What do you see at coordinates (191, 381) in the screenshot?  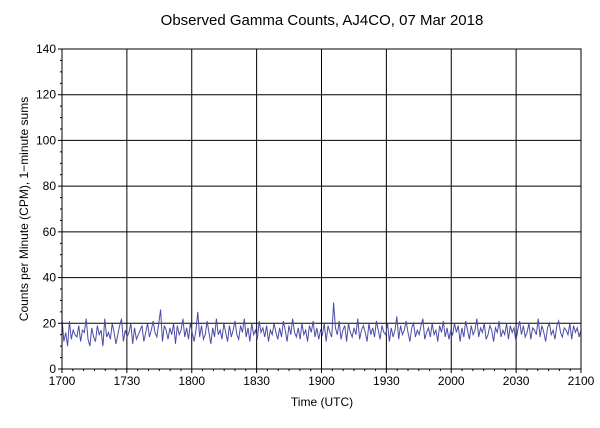 I see `x-tick-label: 1800` at bounding box center [191, 381].